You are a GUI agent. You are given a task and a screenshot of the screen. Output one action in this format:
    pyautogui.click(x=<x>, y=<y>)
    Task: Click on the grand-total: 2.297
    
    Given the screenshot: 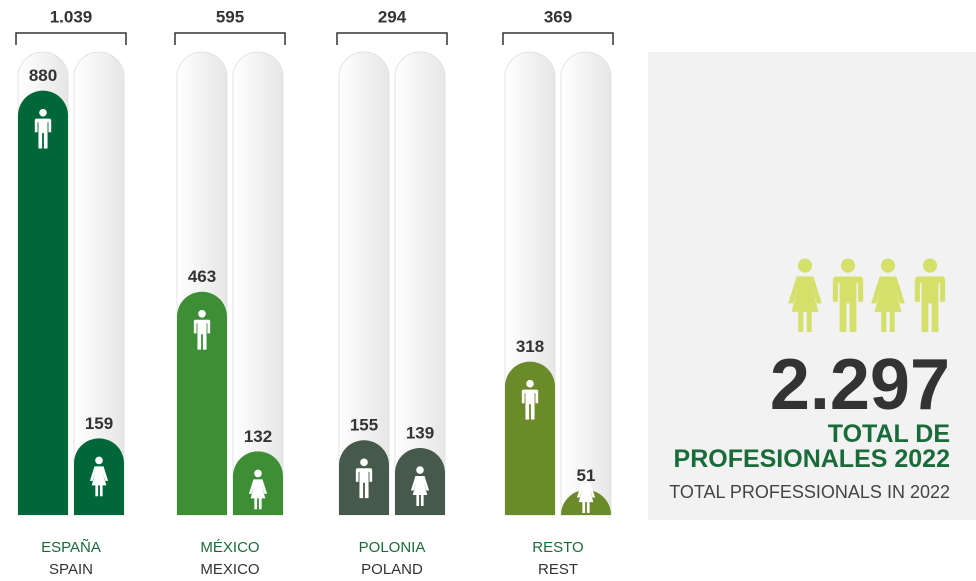 What is the action you would take?
    pyautogui.click(x=859, y=385)
    